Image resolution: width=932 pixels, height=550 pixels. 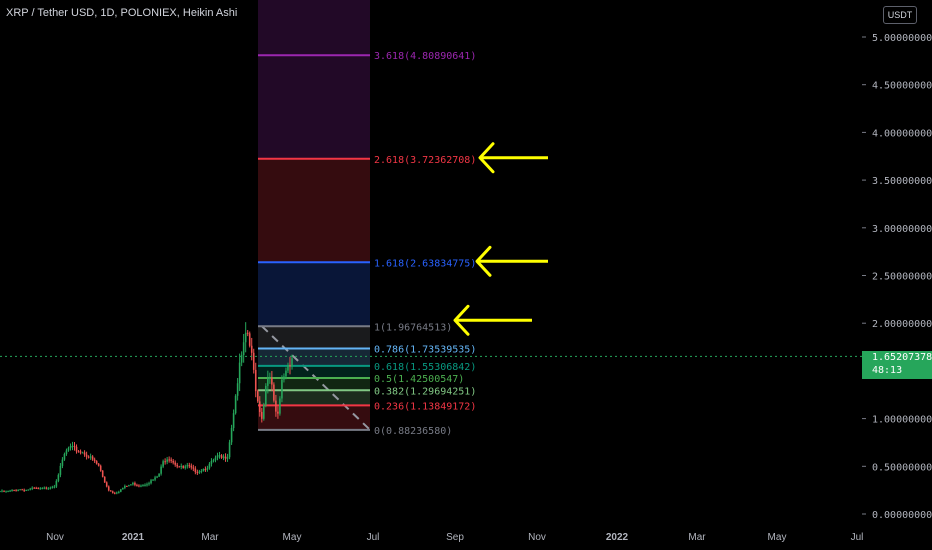 What do you see at coordinates (419, 379) in the screenshot?
I see `fib-level-label: 0.5(1.42500547)` at bounding box center [419, 379].